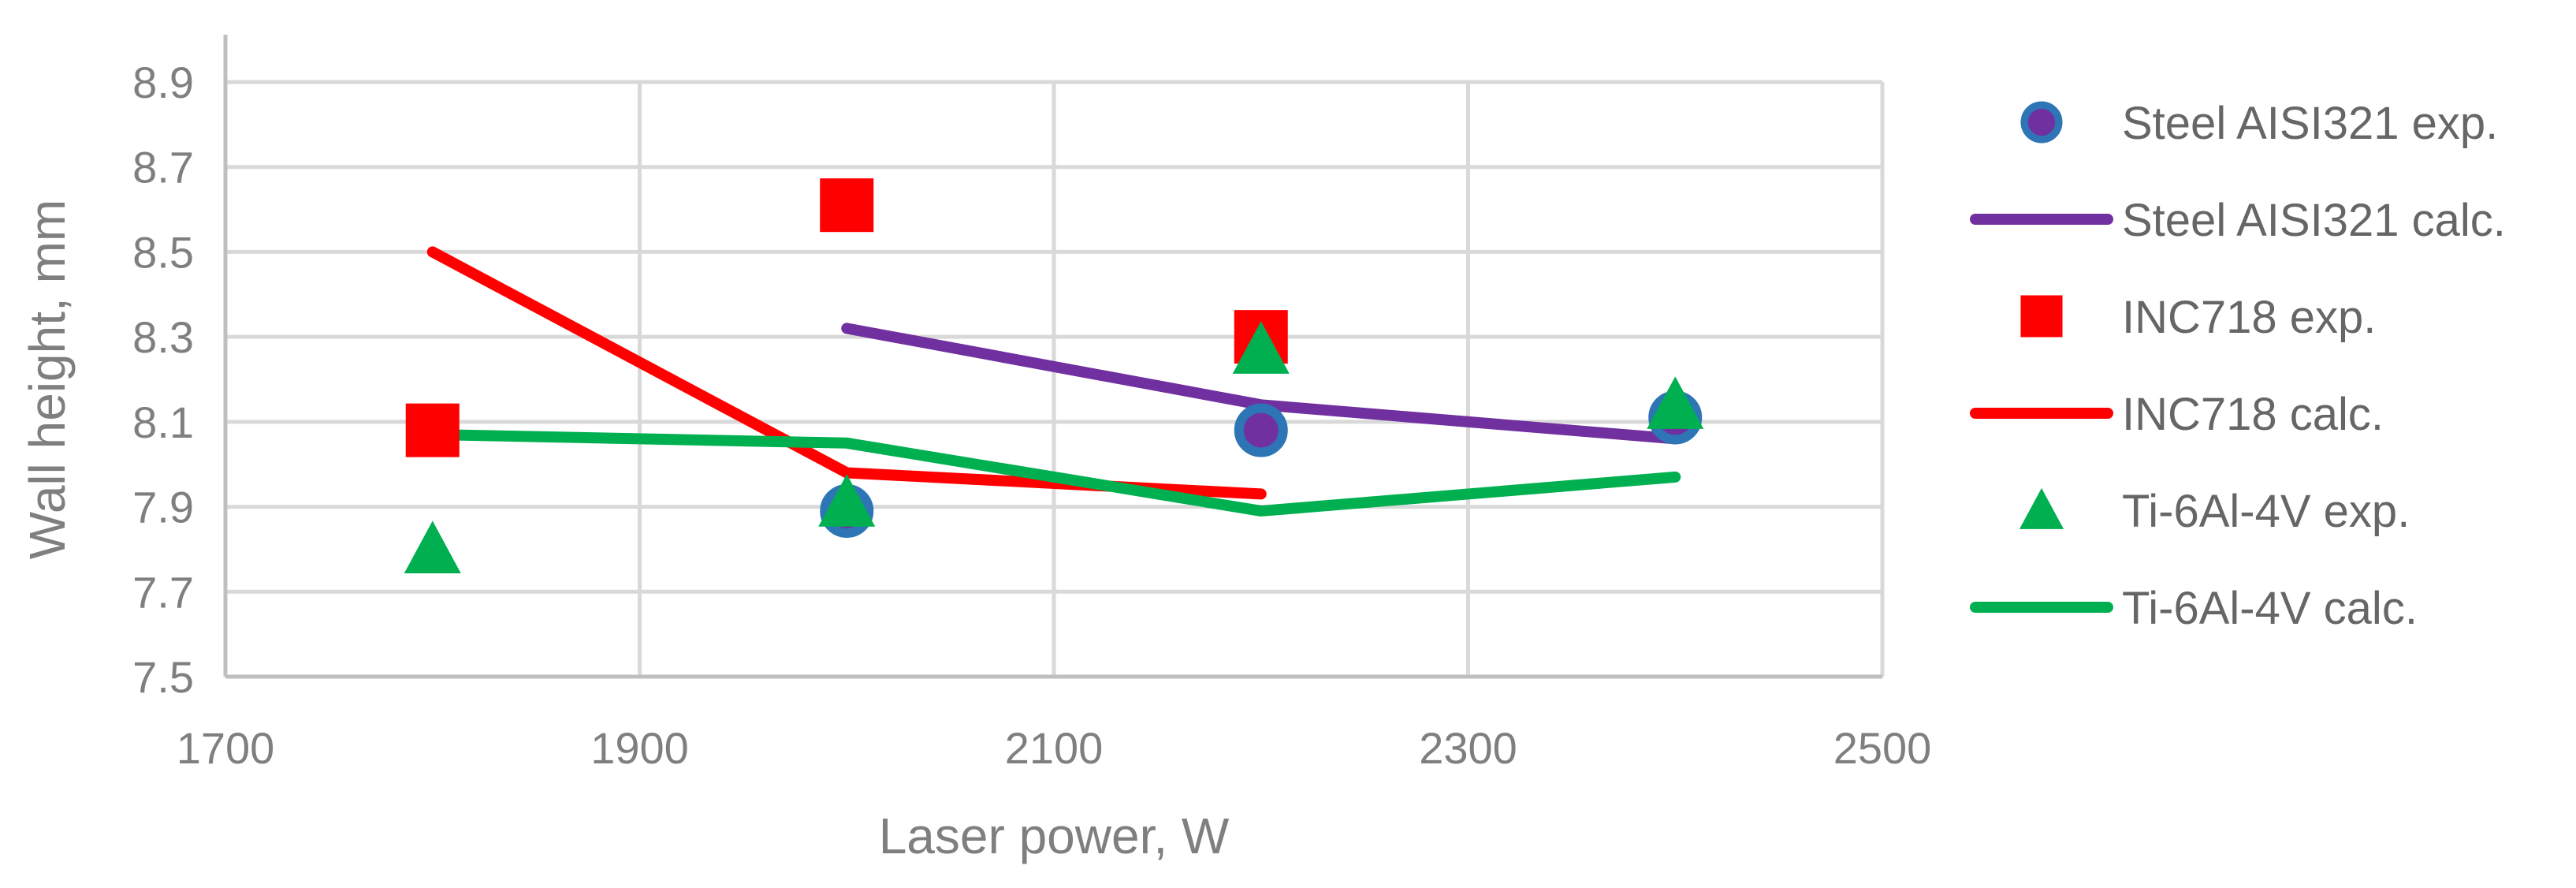 Image resolution: width=2576 pixels, height=888 pixels. Describe the element at coordinates (163, 592) in the screenshot. I see `y-tick-label: 7.7` at that location.